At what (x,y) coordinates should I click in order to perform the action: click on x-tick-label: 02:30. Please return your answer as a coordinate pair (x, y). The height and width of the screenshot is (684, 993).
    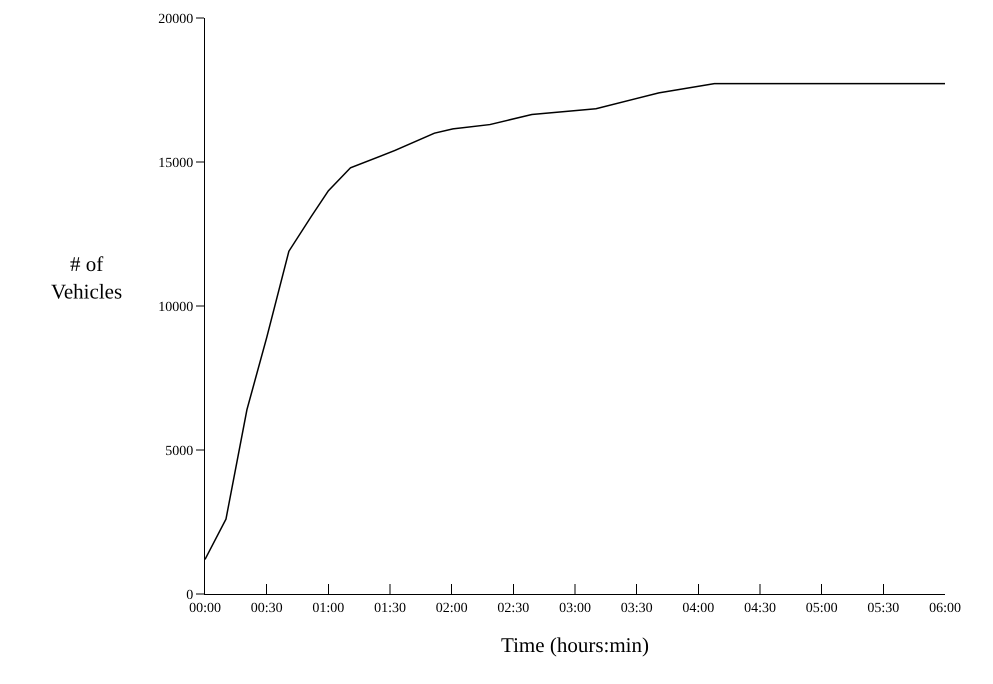
    Looking at the image, I should click on (513, 608).